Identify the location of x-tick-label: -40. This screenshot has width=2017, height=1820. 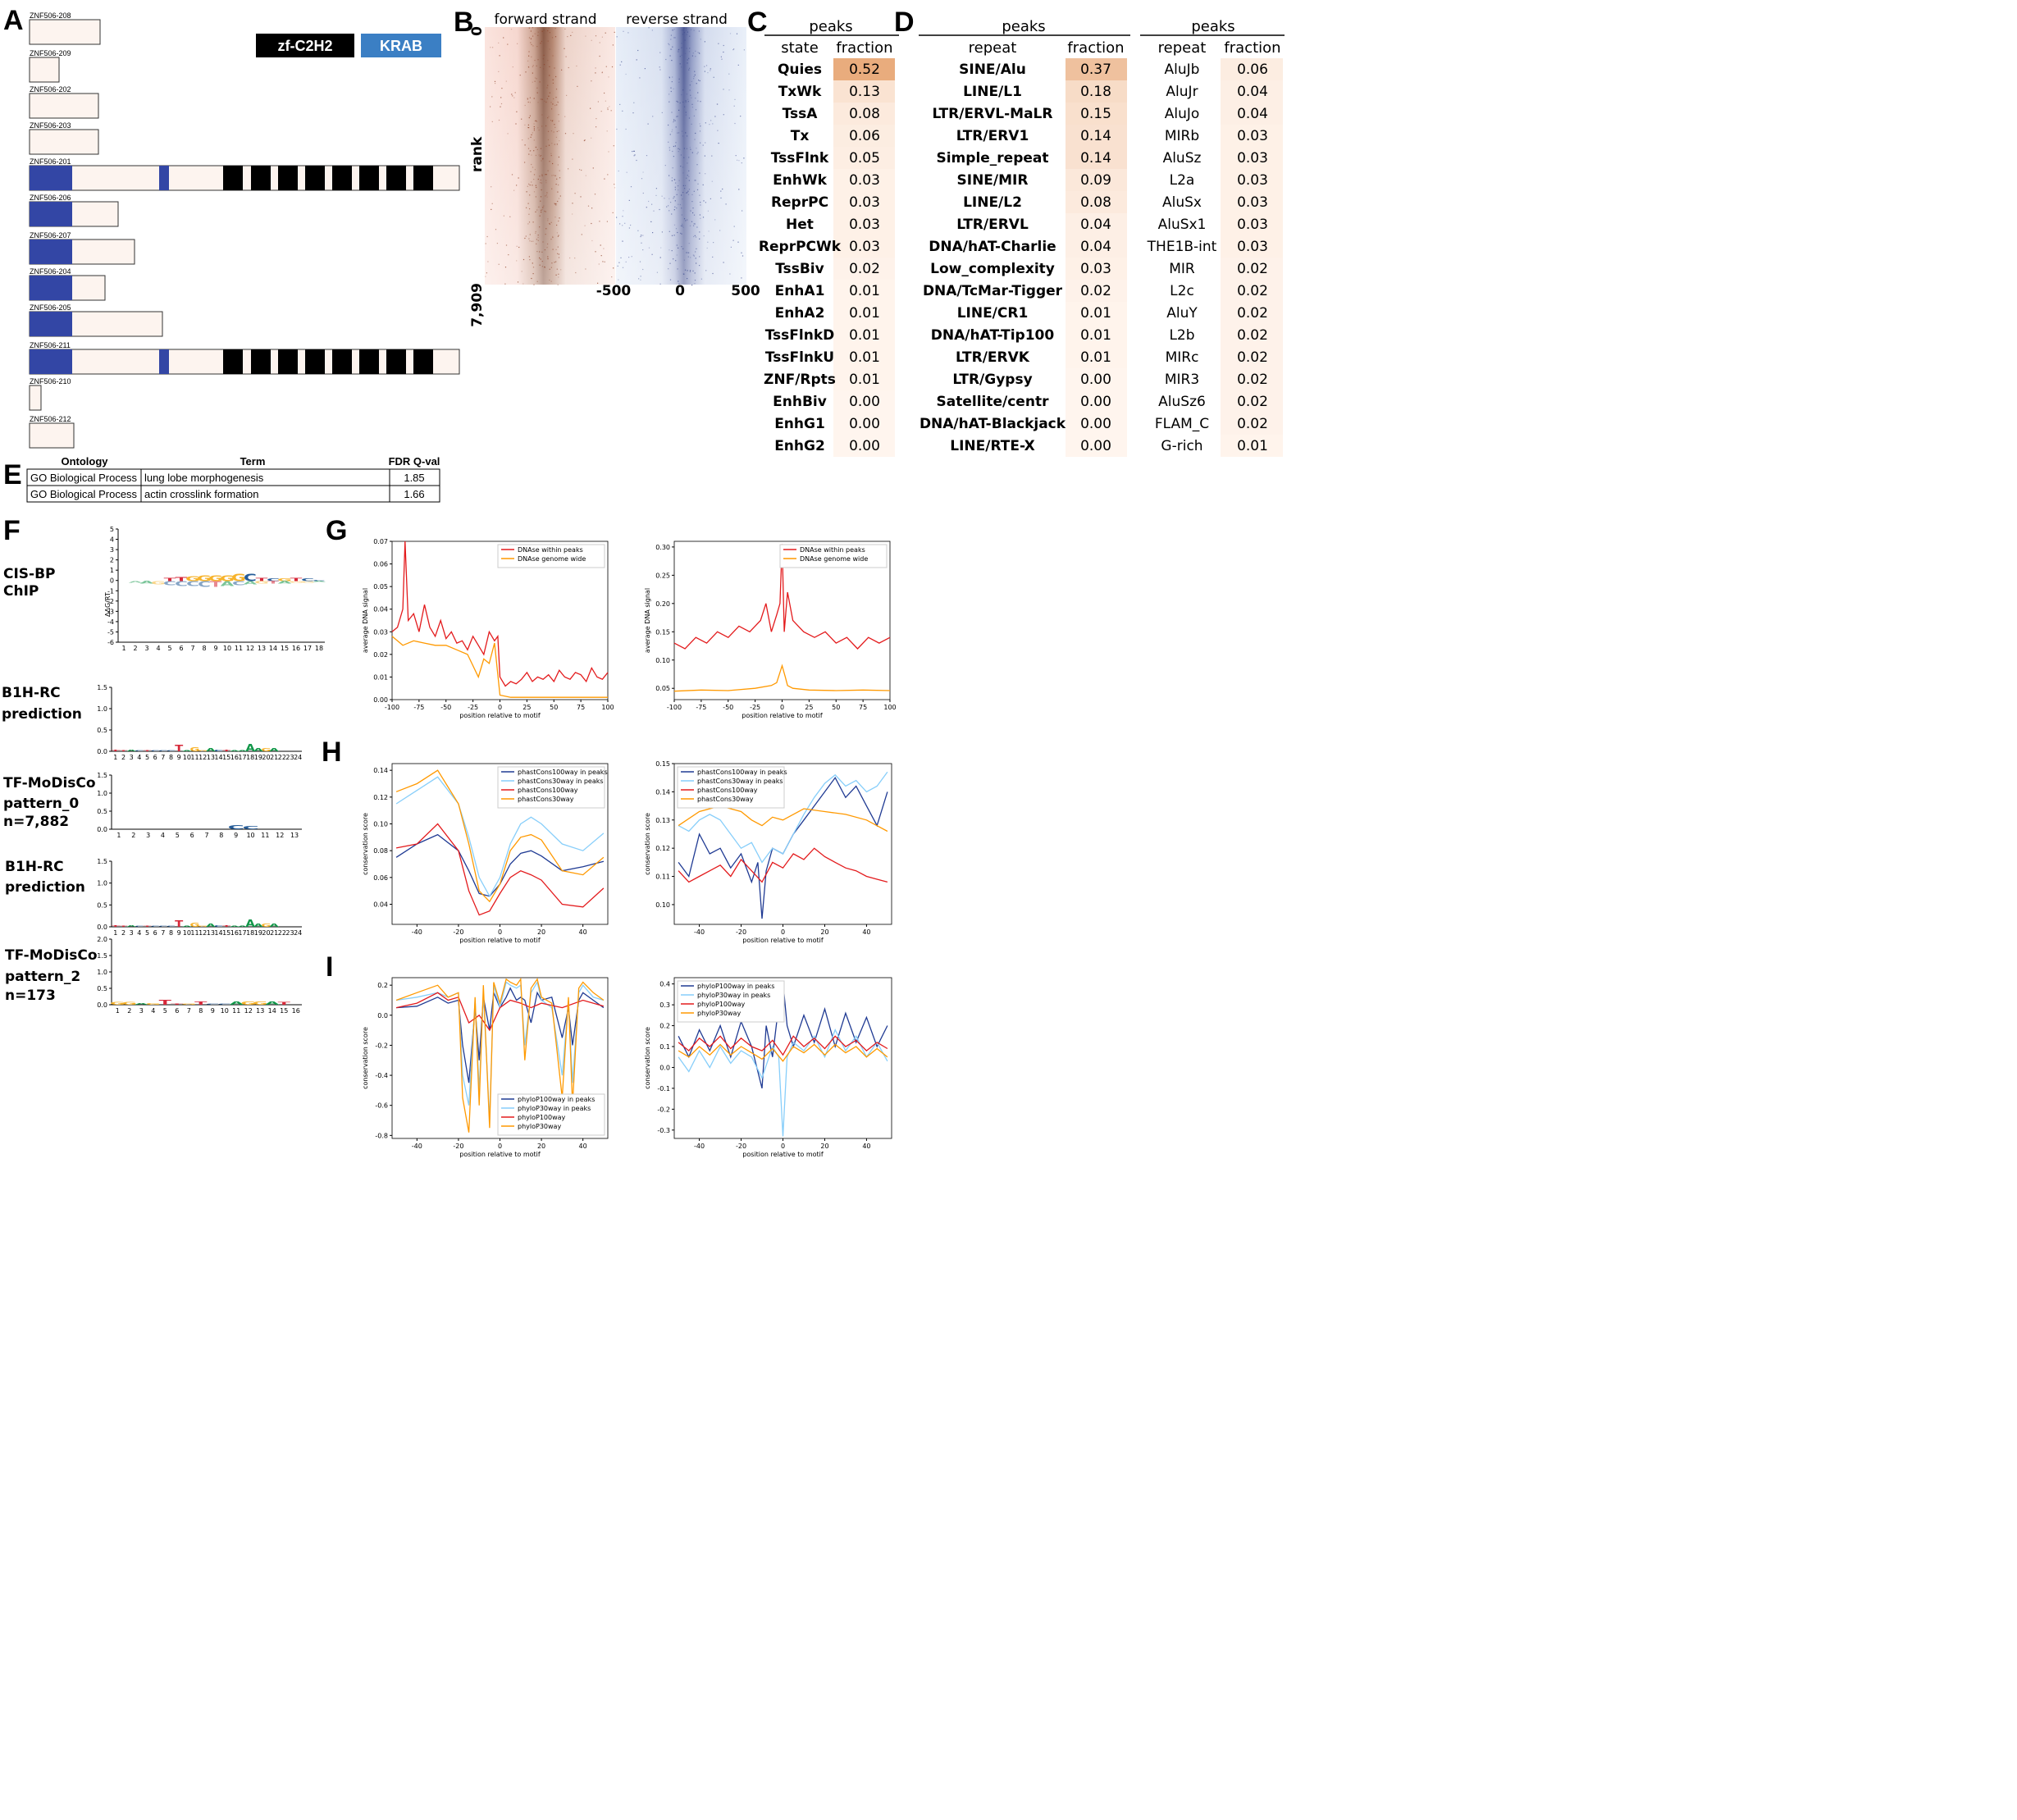
(417, 1147).